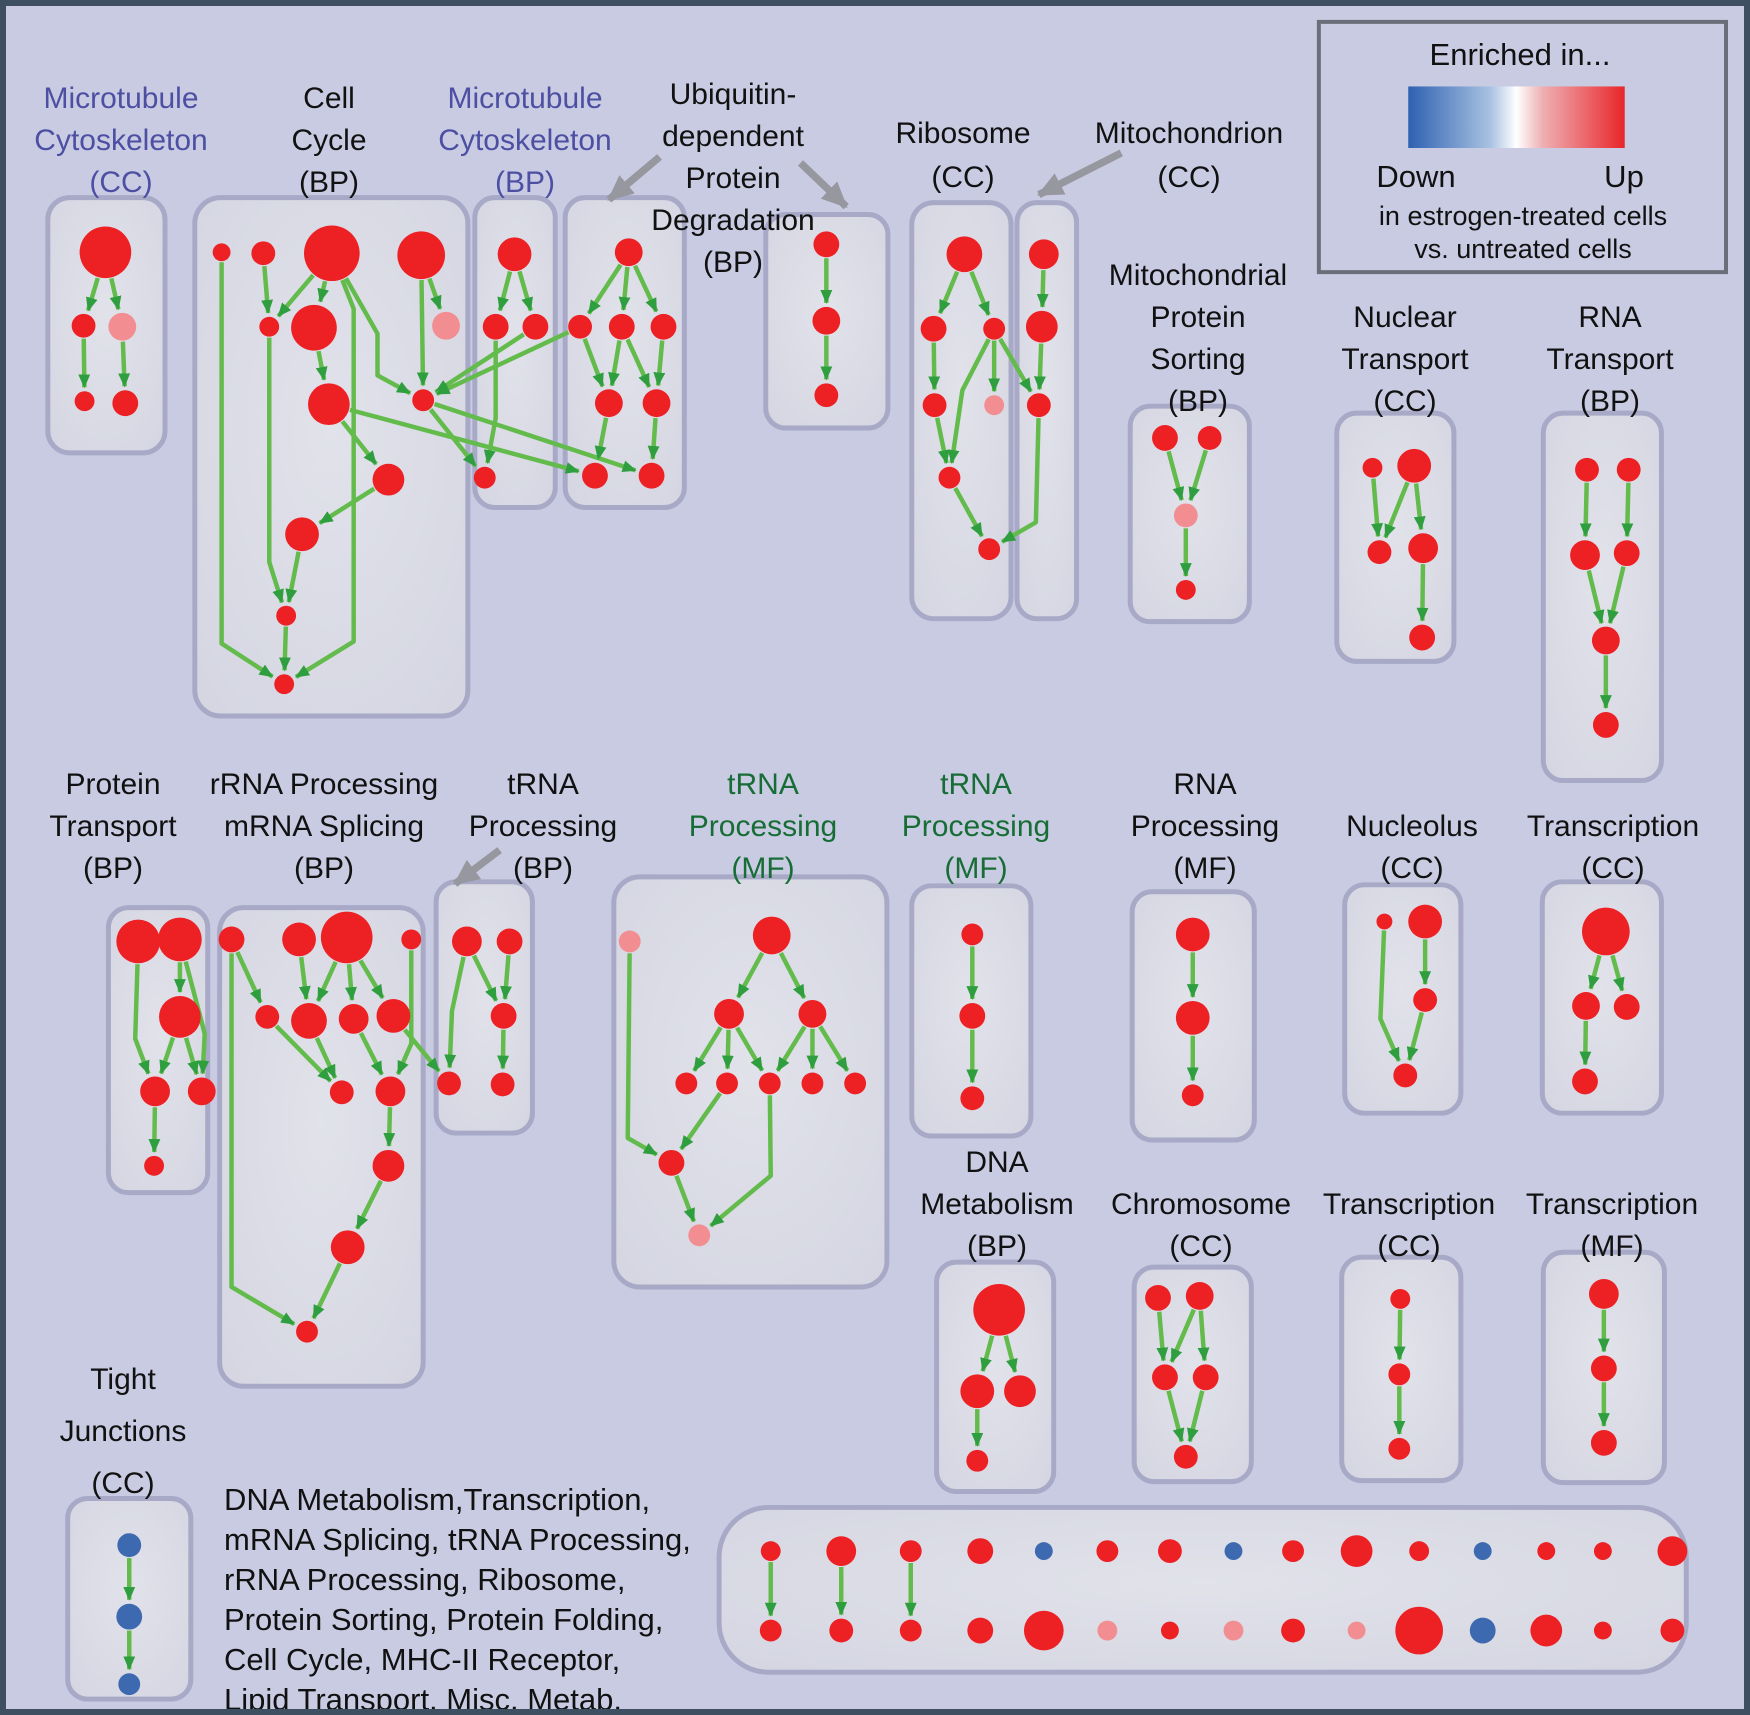 Image resolution: width=1750 pixels, height=1715 pixels. I want to click on box-mixed-bottom, so click(1202, 1589).